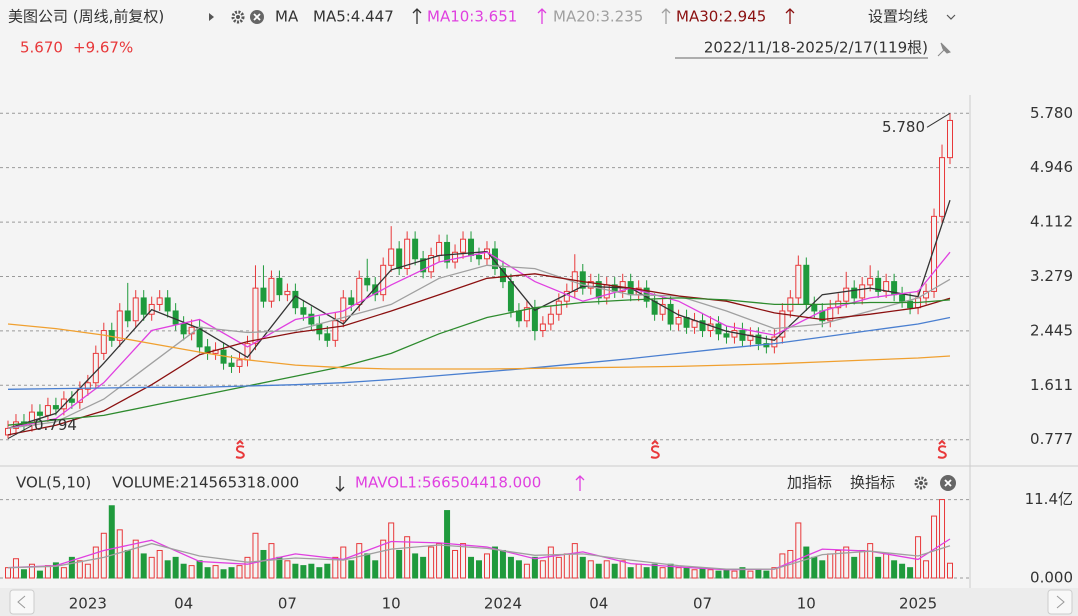  Describe the element at coordinates (591, 449) in the screenshot. I see `signal-marks` at that location.